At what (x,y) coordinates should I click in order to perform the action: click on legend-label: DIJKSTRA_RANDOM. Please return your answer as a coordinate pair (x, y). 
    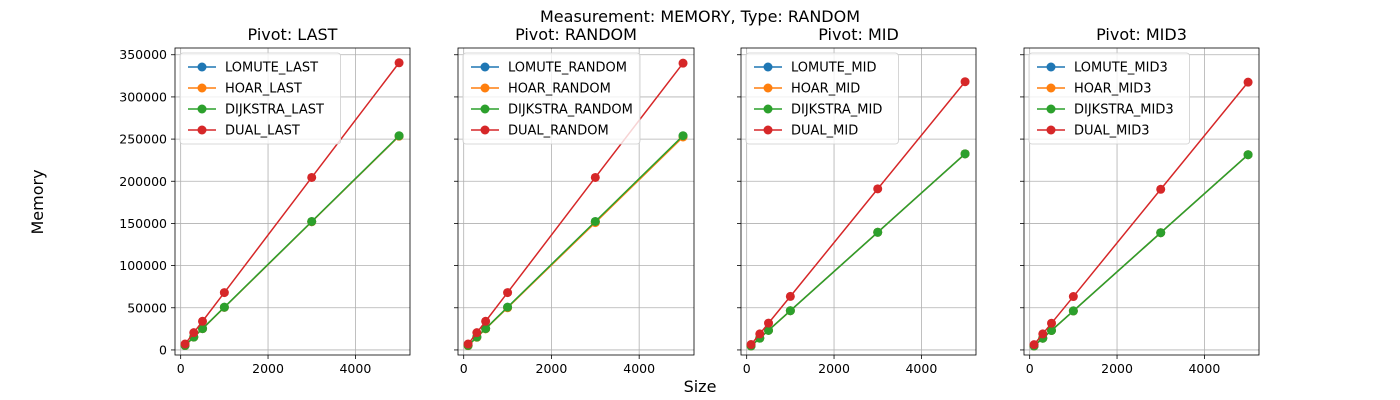
    Looking at the image, I should click on (570, 110).